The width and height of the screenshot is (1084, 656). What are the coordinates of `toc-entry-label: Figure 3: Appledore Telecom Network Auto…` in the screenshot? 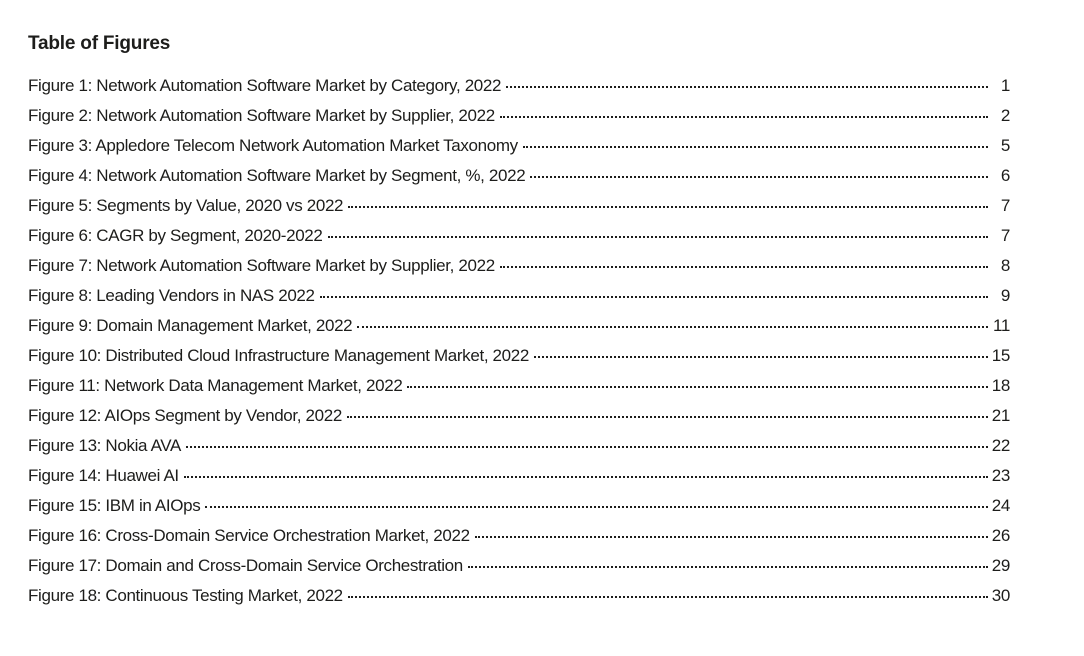 It's located at (273, 145).